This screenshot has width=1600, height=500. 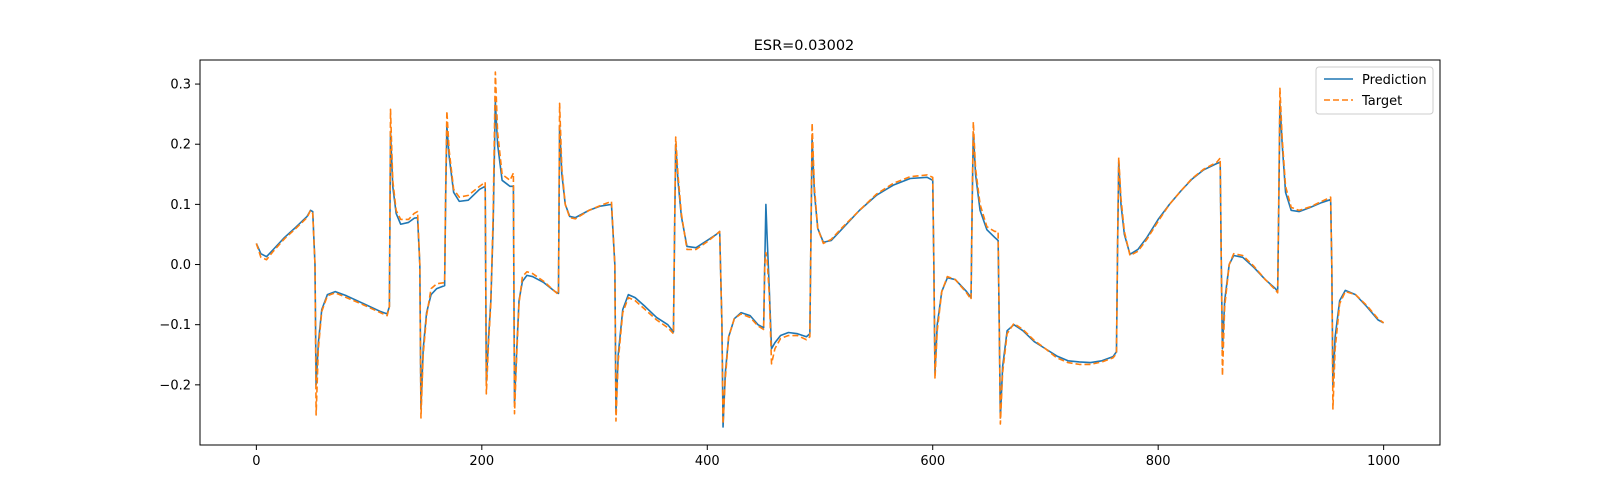 I want to click on y-tick-label: −0.2, so click(x=175, y=385).